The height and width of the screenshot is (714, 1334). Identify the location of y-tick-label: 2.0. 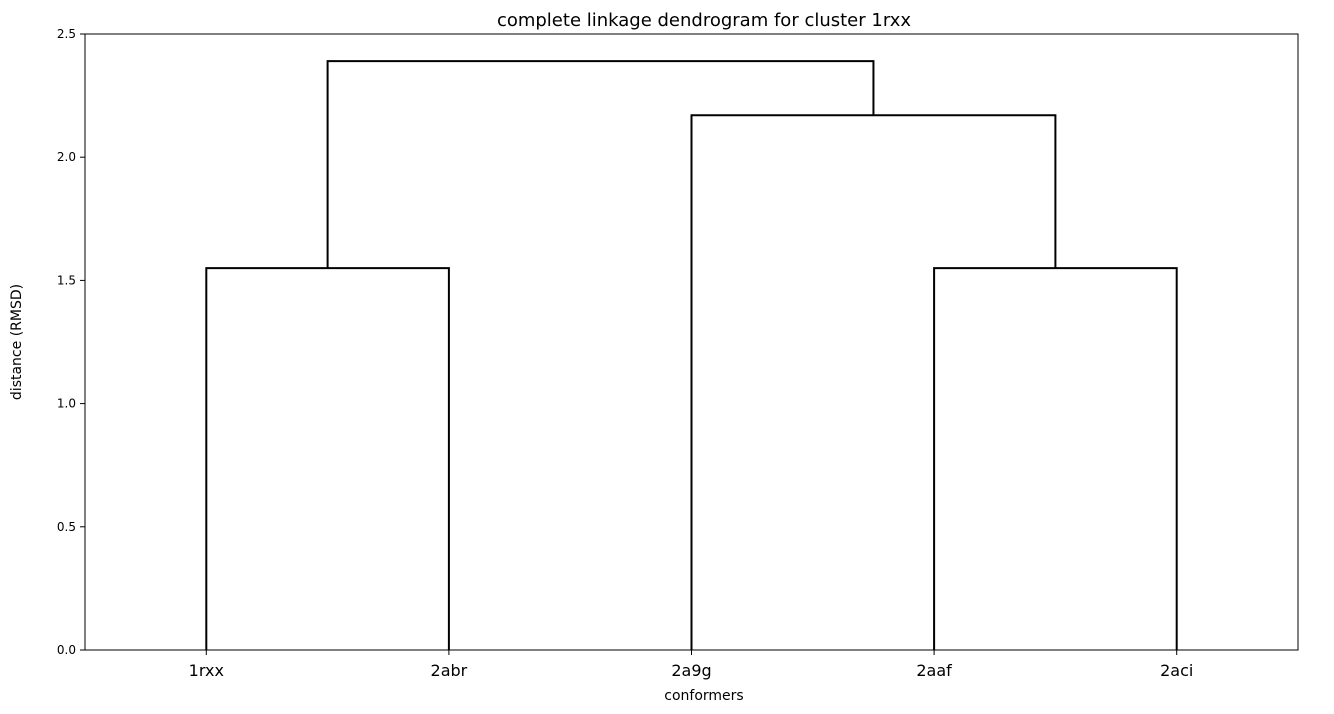
(66, 157).